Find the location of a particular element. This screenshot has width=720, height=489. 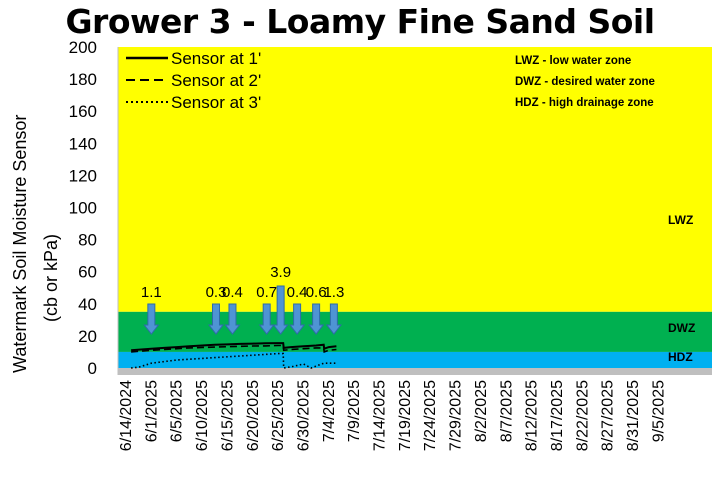

x-tick-label: 8/7/2025 is located at coordinates (506, 411).